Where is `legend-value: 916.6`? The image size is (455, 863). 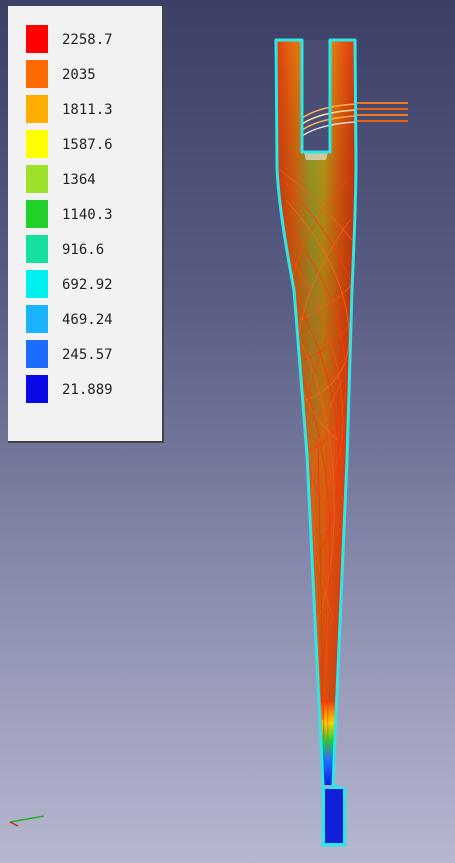 legend-value: 916.6 is located at coordinates (83, 250).